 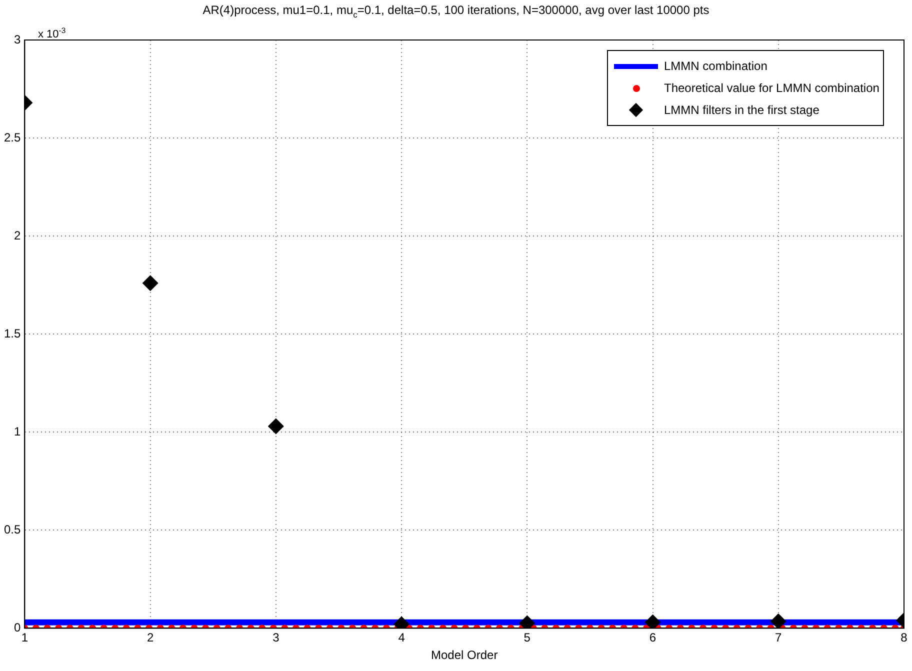 What do you see at coordinates (527, 637) in the screenshot?
I see `x-tick-label: 5` at bounding box center [527, 637].